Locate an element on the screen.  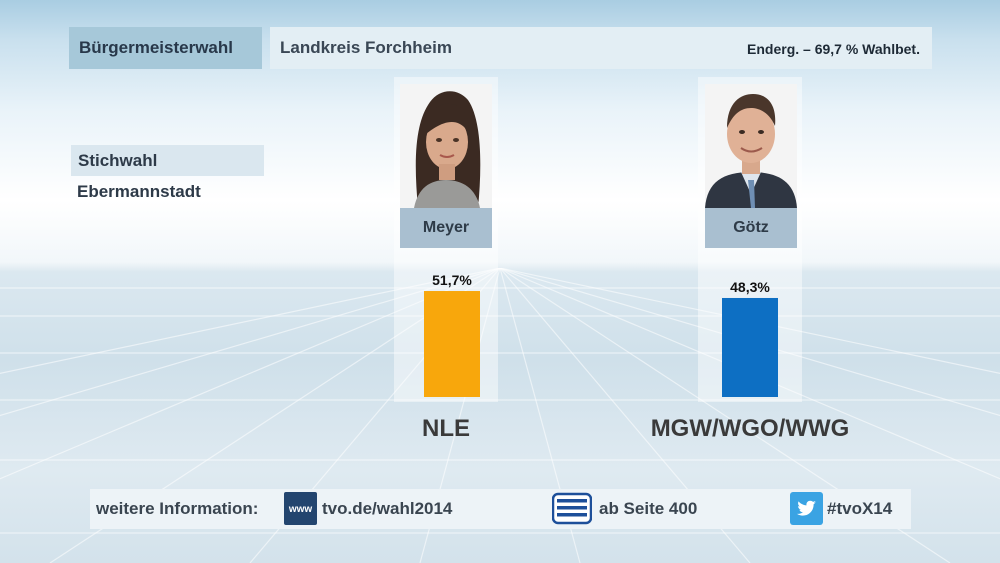
result-value-label-2: 48,3% is located at coordinates (750, 287).